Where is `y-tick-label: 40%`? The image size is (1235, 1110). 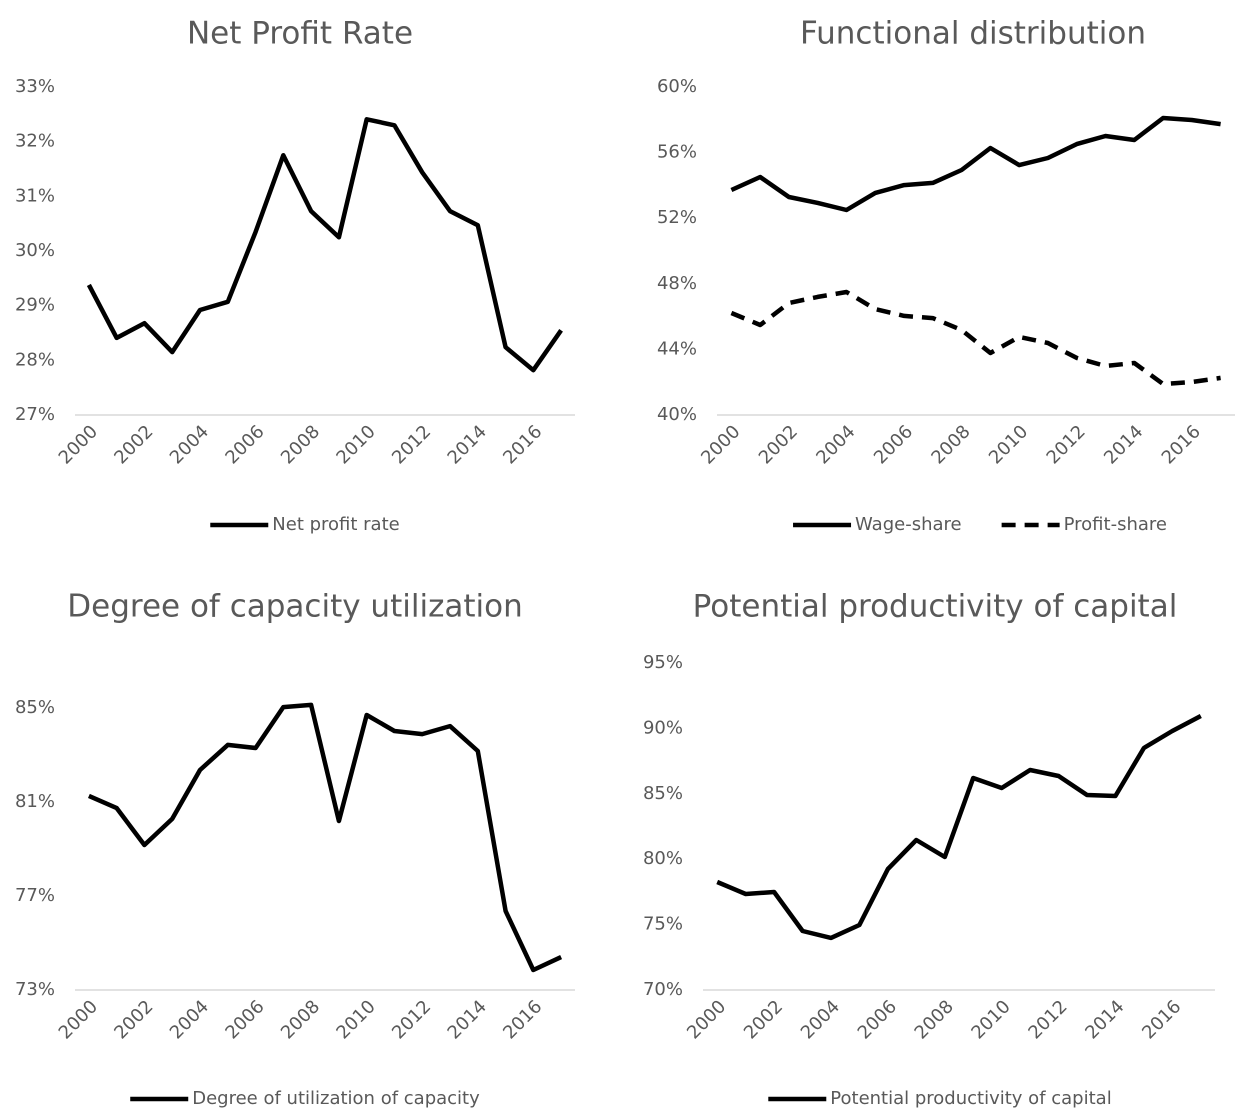 y-tick-label: 40% is located at coordinates (677, 414).